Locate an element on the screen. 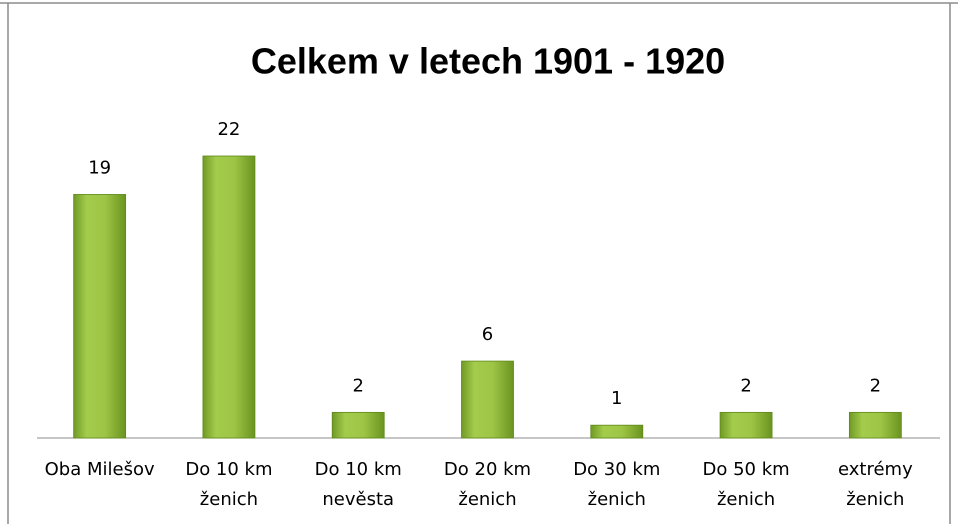 This screenshot has height=524, width=958. x-tick-label: Do 30 km is located at coordinates (616, 469).